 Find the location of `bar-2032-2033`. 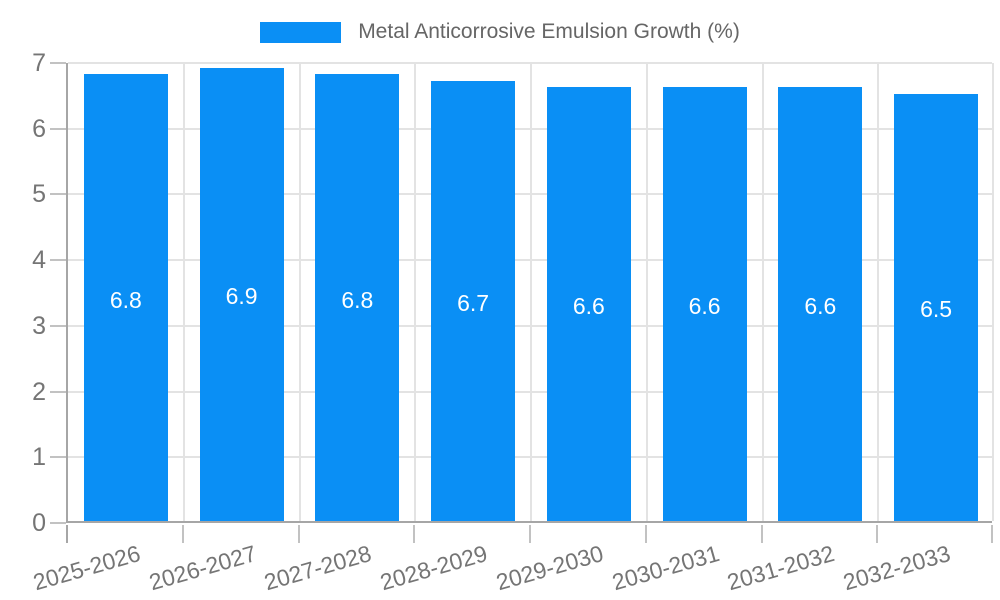

bar-2032-2033 is located at coordinates (936, 307).